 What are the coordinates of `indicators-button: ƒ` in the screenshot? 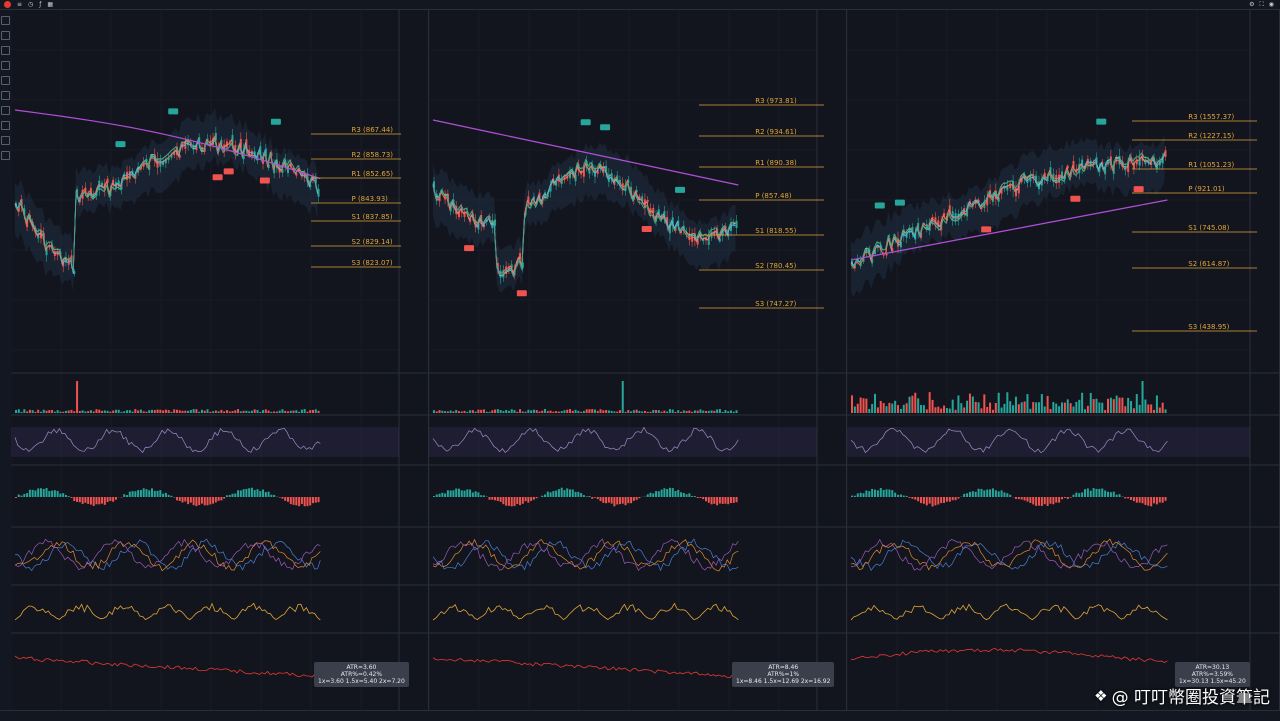 It's located at (40, 4).